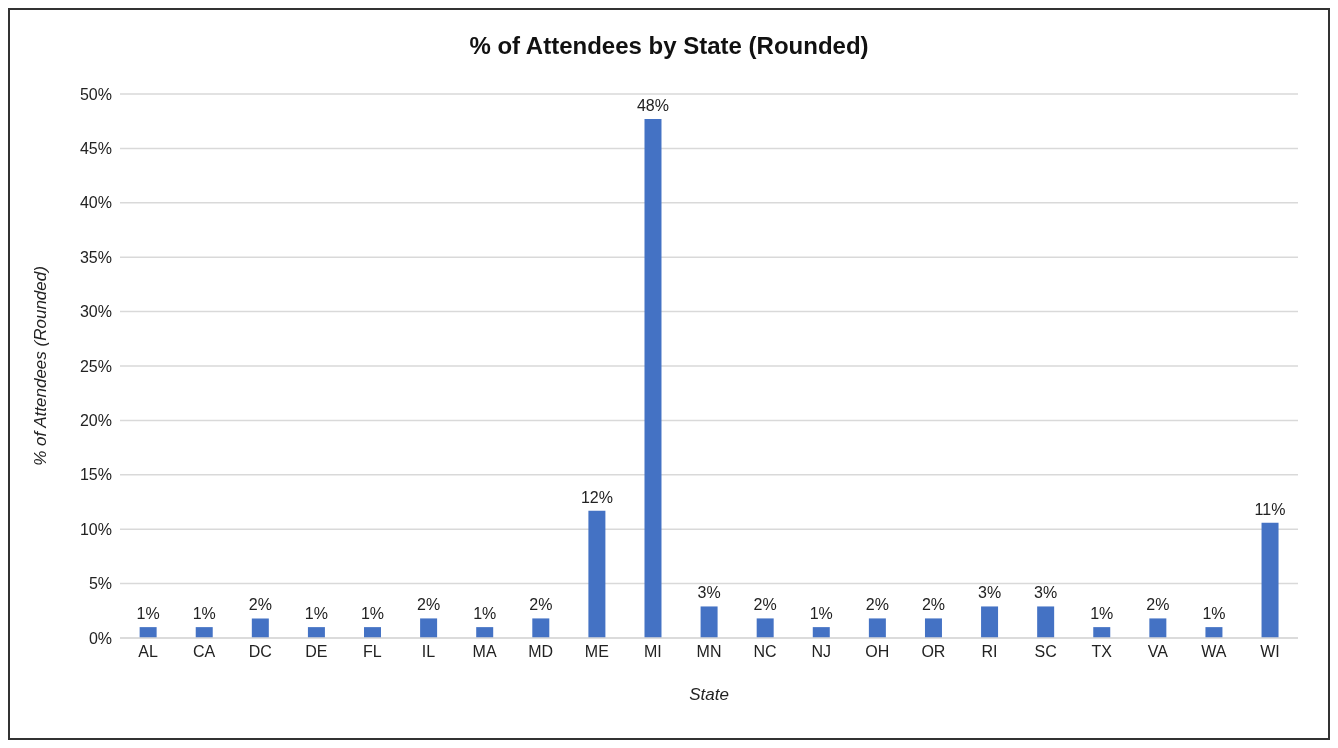  Describe the element at coordinates (933, 652) in the screenshot. I see `x-tick-label: OR` at that location.